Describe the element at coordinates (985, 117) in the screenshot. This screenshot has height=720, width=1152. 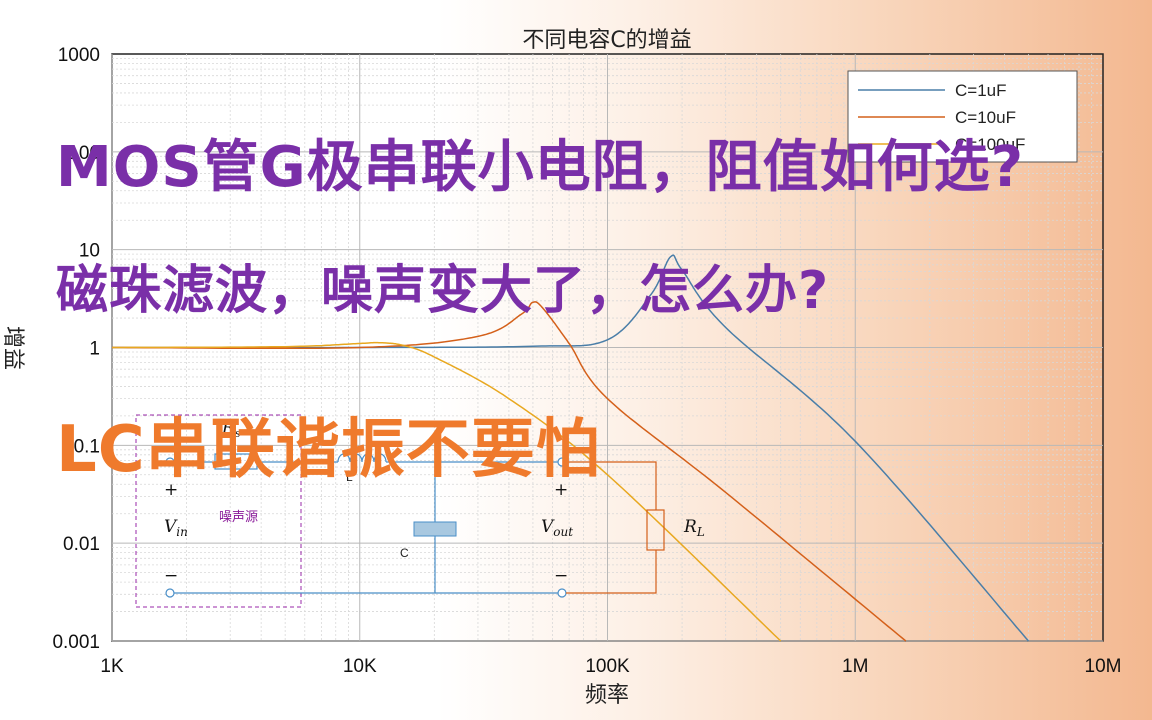
I see `legend-label-2: C=10uF` at that location.